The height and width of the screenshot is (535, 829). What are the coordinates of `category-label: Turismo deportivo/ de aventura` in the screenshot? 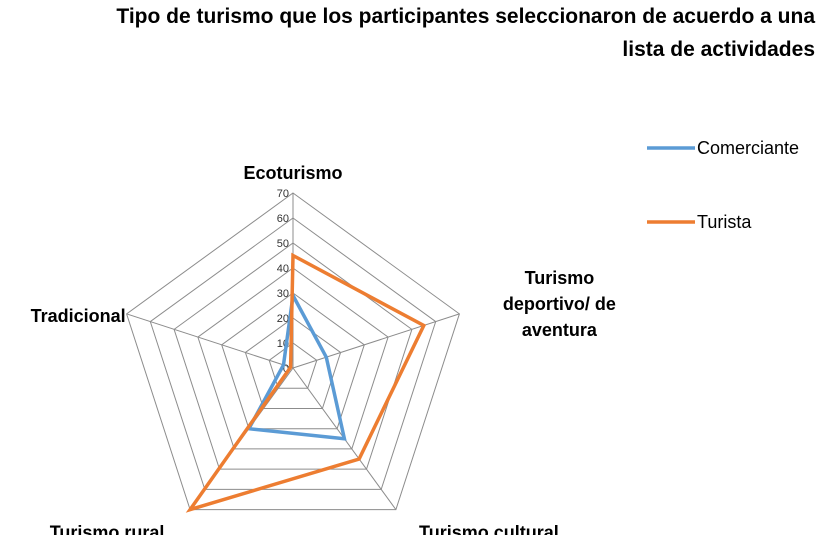 It's located at (559, 304).